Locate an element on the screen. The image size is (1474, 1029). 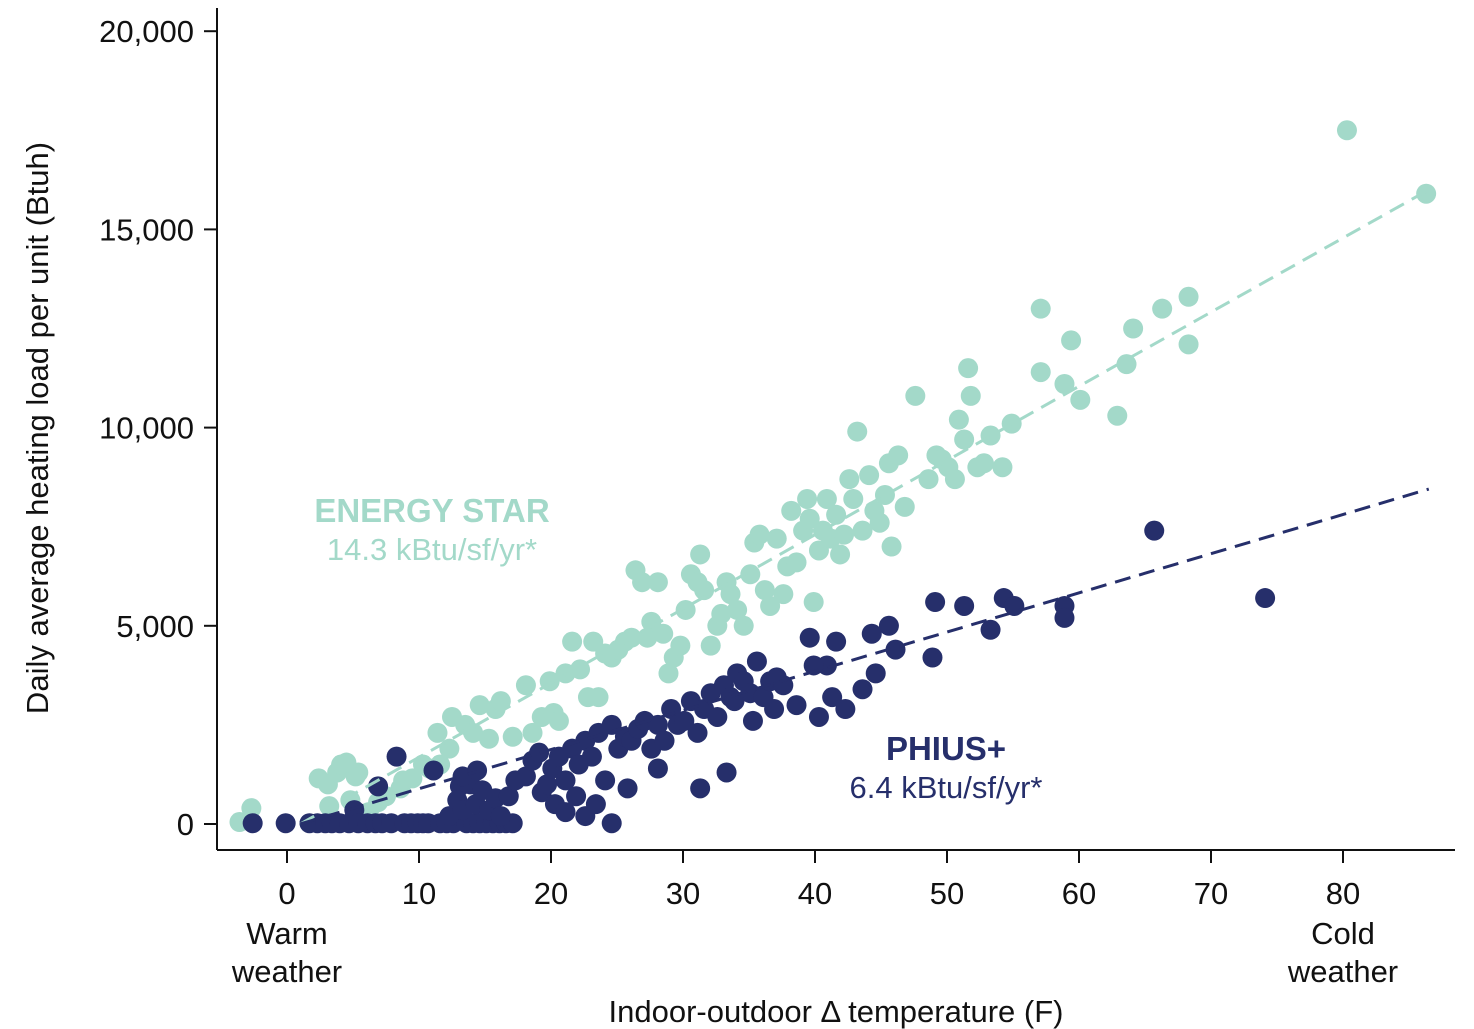
x-tick-label: 30 is located at coordinates (683, 893).